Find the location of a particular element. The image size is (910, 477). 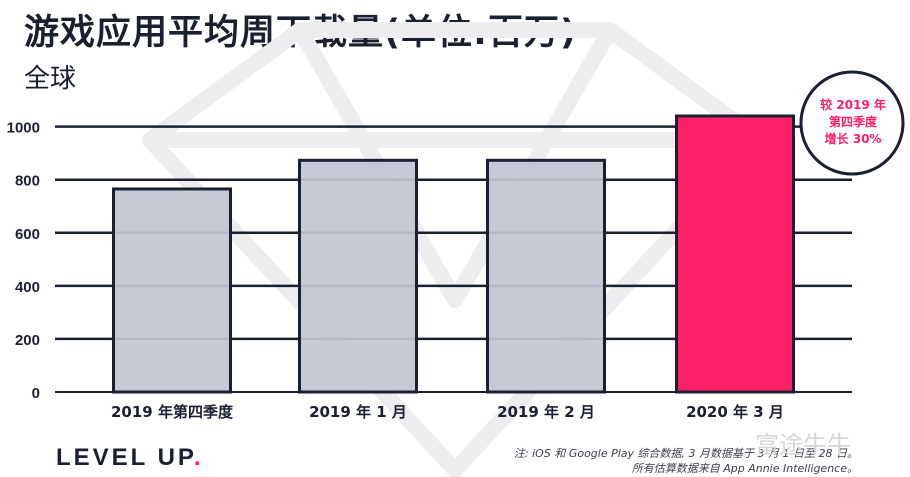

annotation-circle is located at coordinates (852, 123).